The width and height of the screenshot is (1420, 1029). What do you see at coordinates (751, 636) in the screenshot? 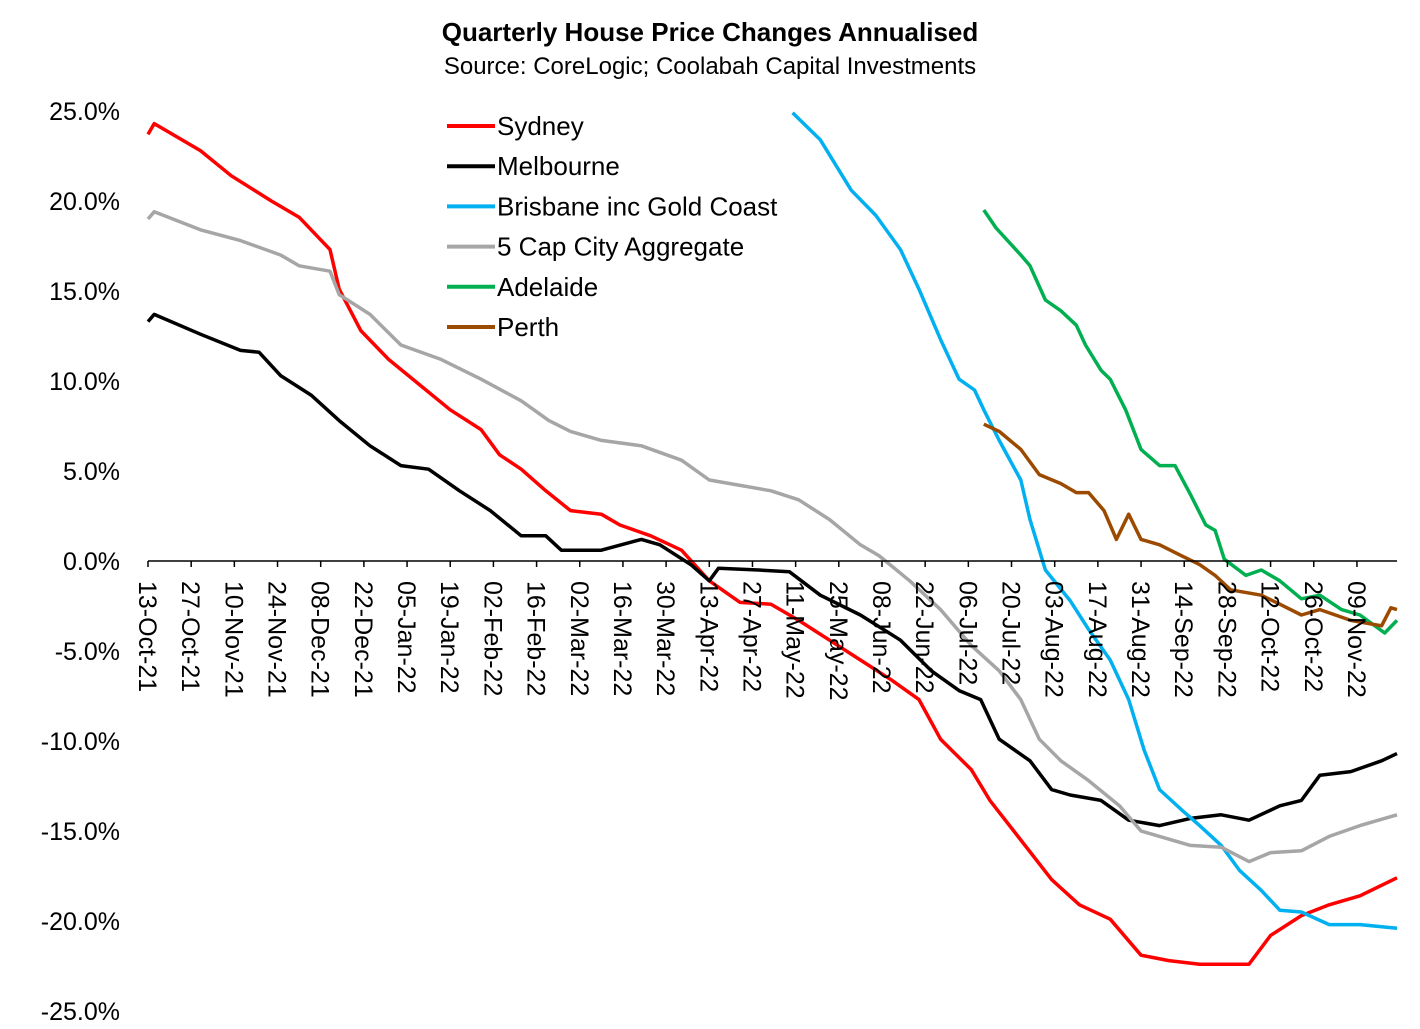
I see `x-tick-label: 27-Apr-22` at bounding box center [751, 636].